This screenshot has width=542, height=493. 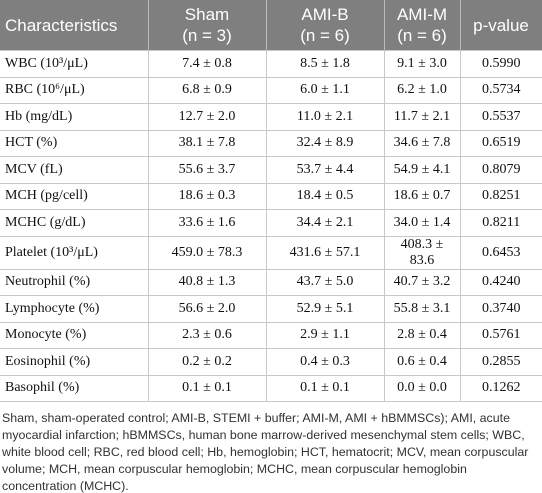 I want to click on header-cell: Sham (n = 3), so click(x=207, y=25).